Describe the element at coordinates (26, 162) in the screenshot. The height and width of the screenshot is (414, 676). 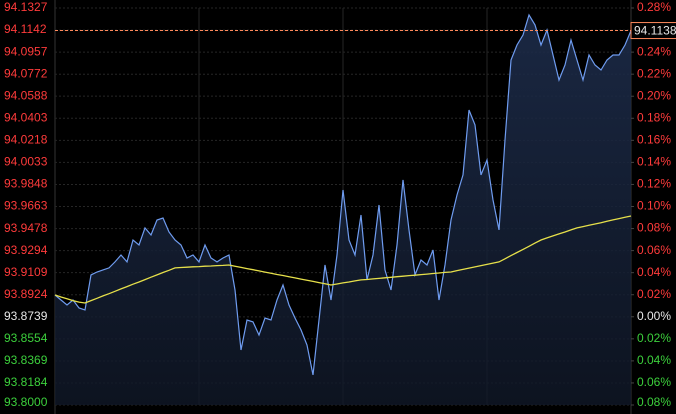
I see `y-tick-label: 94.0033` at that location.